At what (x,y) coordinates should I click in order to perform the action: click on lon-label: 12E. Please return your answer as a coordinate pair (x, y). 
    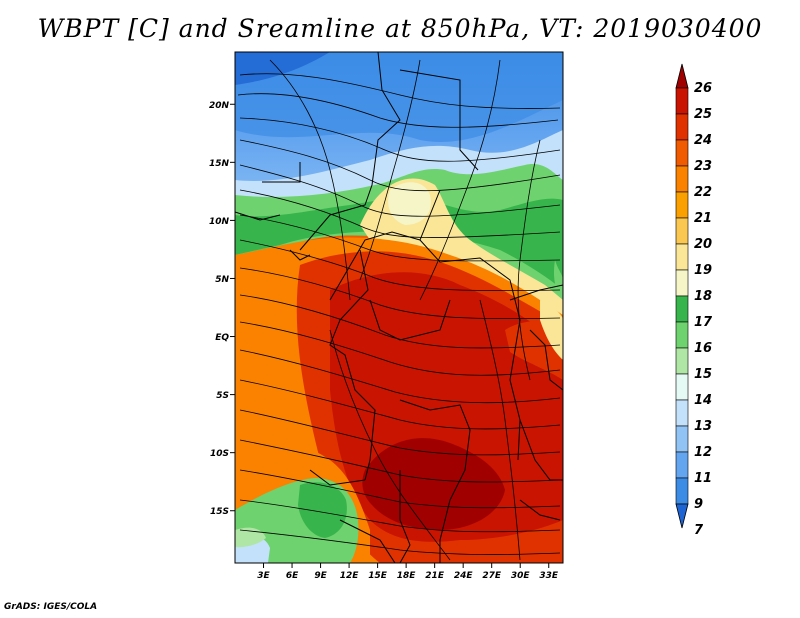
    Looking at the image, I should click on (350, 576).